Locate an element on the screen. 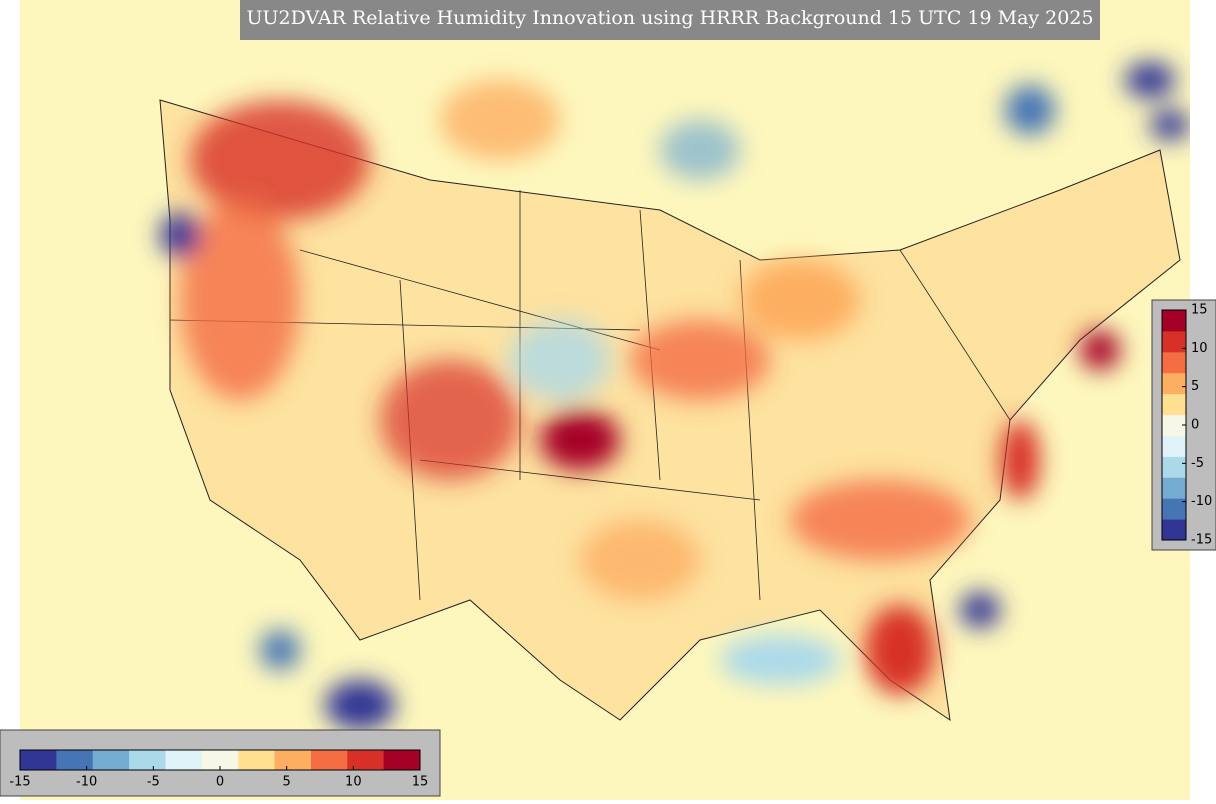  left-margin is located at coordinates (10, 365).